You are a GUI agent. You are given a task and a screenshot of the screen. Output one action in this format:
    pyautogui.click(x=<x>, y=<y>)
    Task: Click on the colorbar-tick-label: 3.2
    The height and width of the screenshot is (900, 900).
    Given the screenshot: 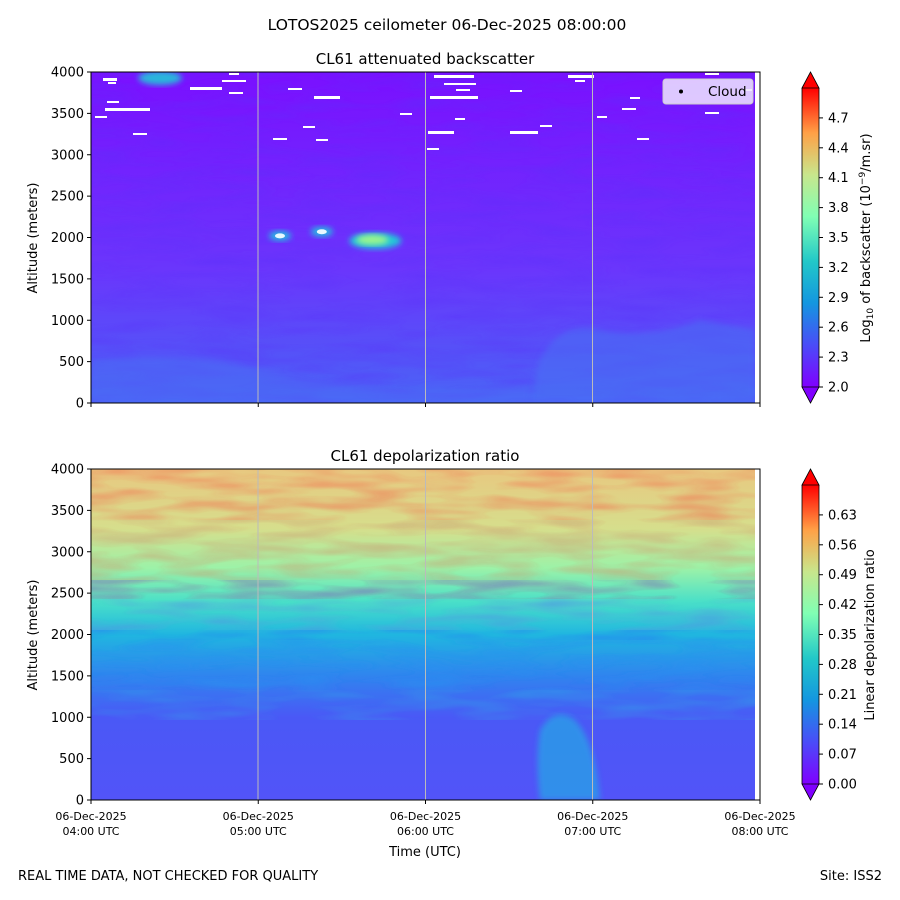 What is the action you would take?
    pyautogui.click(x=838, y=268)
    